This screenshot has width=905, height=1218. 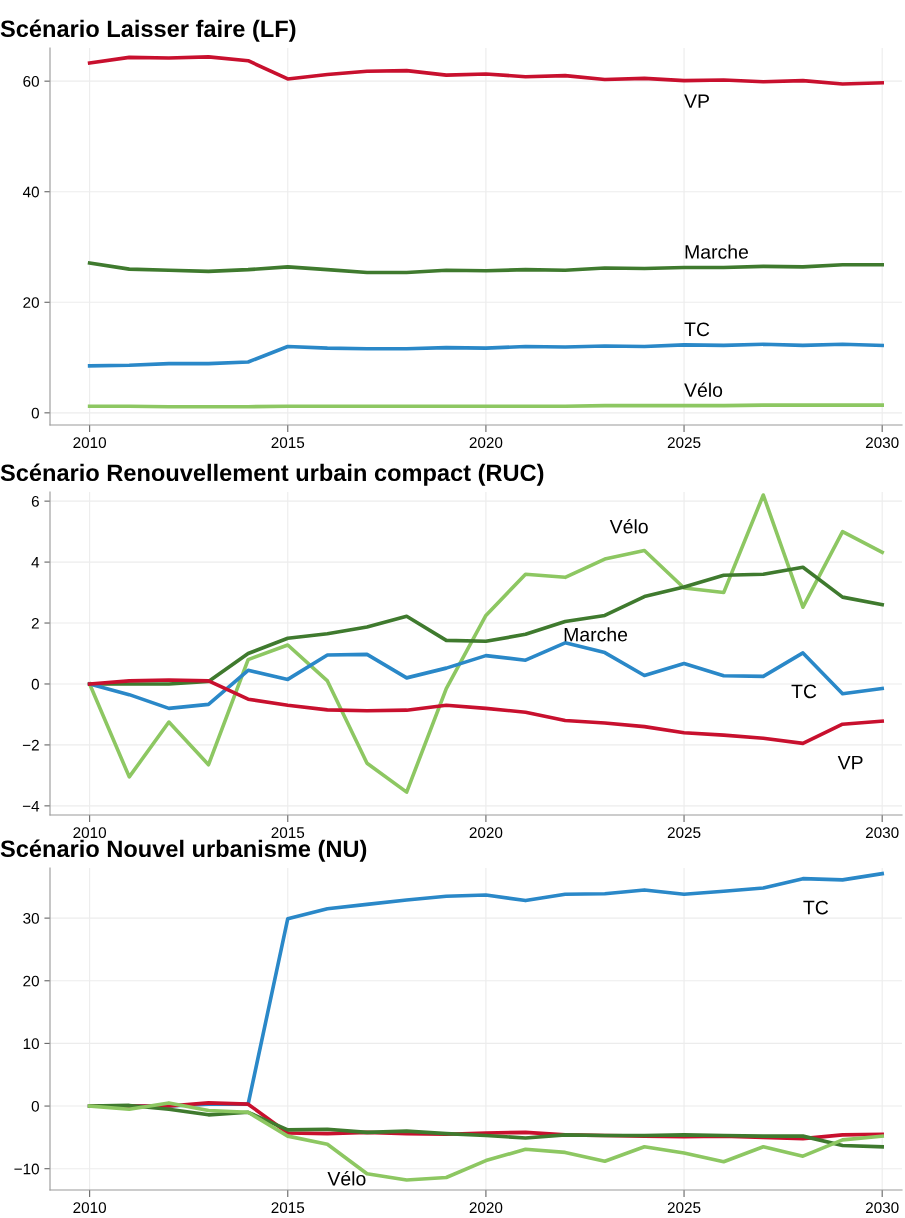 I want to click on y-tick-label: −10, so click(x=26, y=1169).